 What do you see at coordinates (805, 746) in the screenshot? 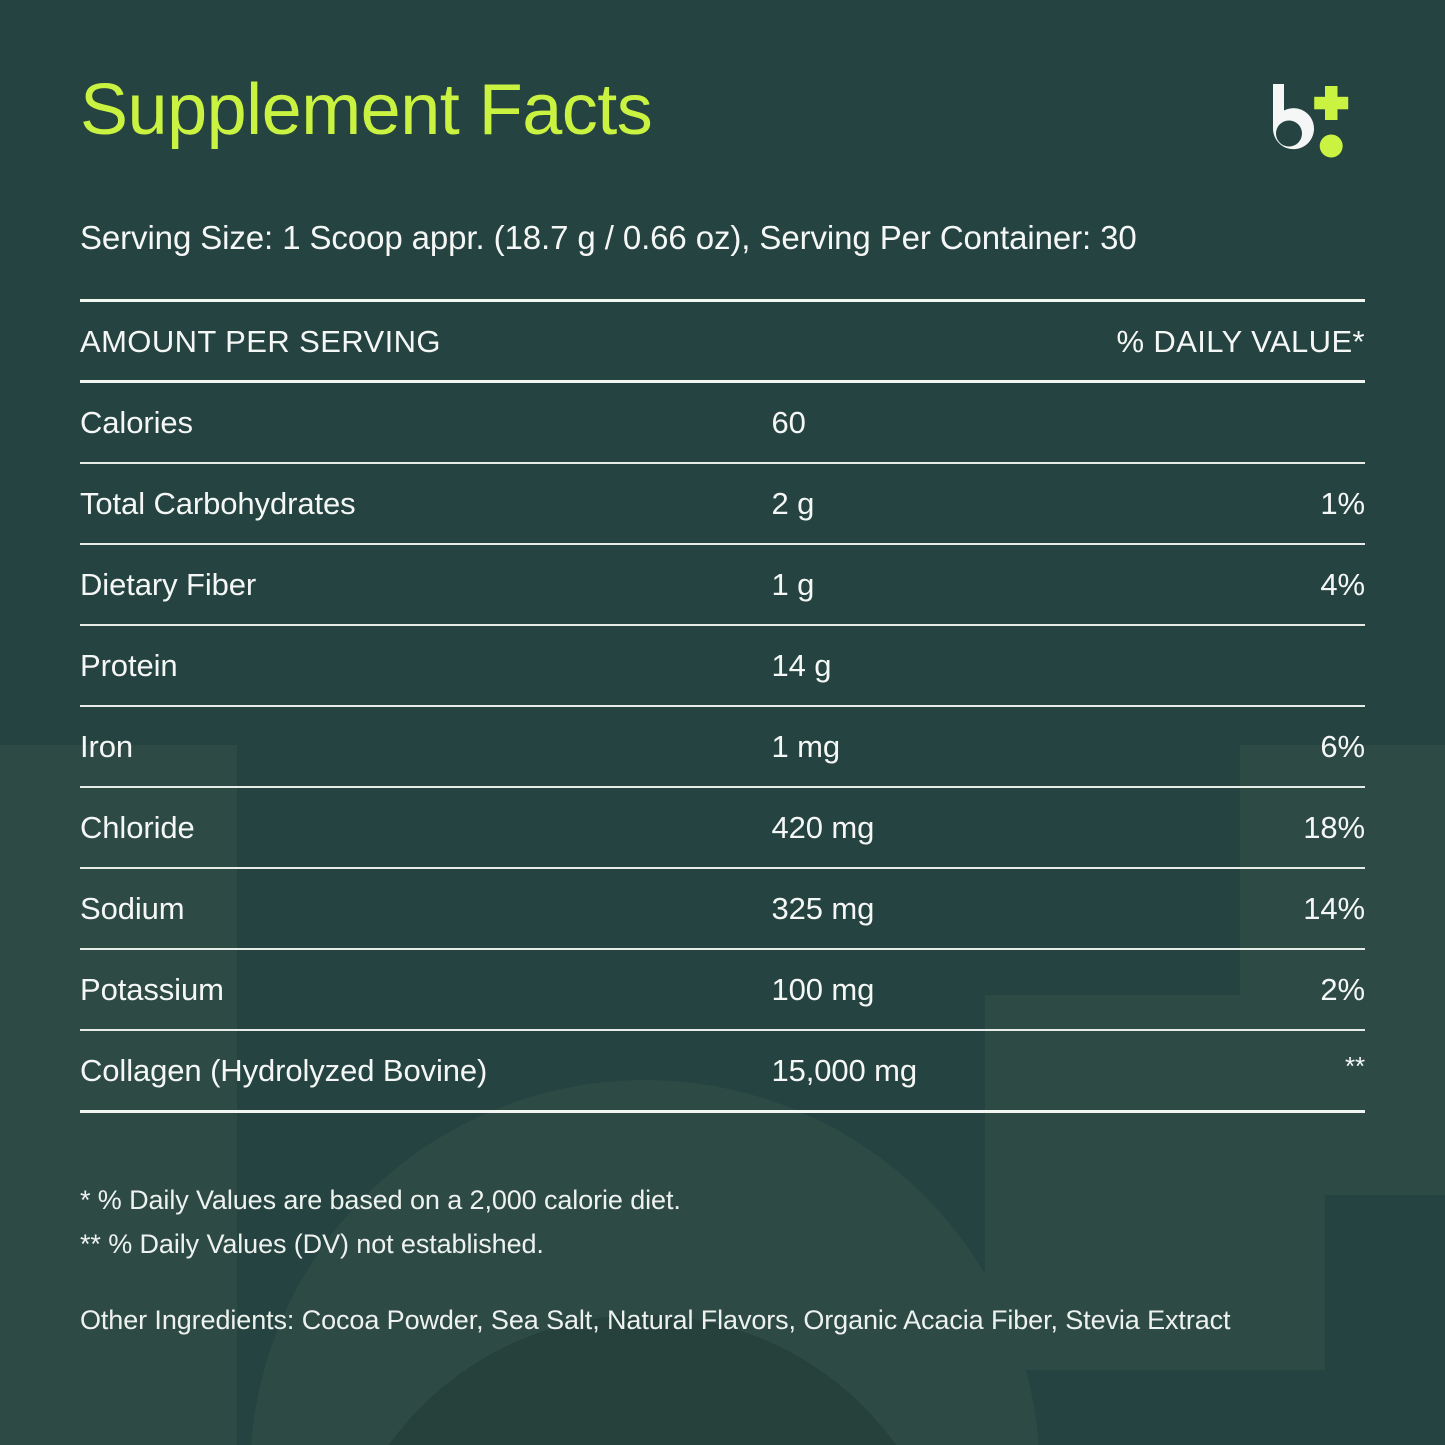
I see `nutrient-amount: 1 mg` at bounding box center [805, 746].